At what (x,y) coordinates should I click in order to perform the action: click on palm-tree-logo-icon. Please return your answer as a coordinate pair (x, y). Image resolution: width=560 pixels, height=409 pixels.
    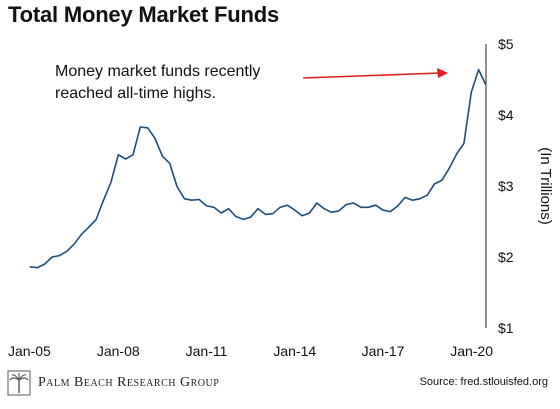
    Looking at the image, I should click on (19, 383).